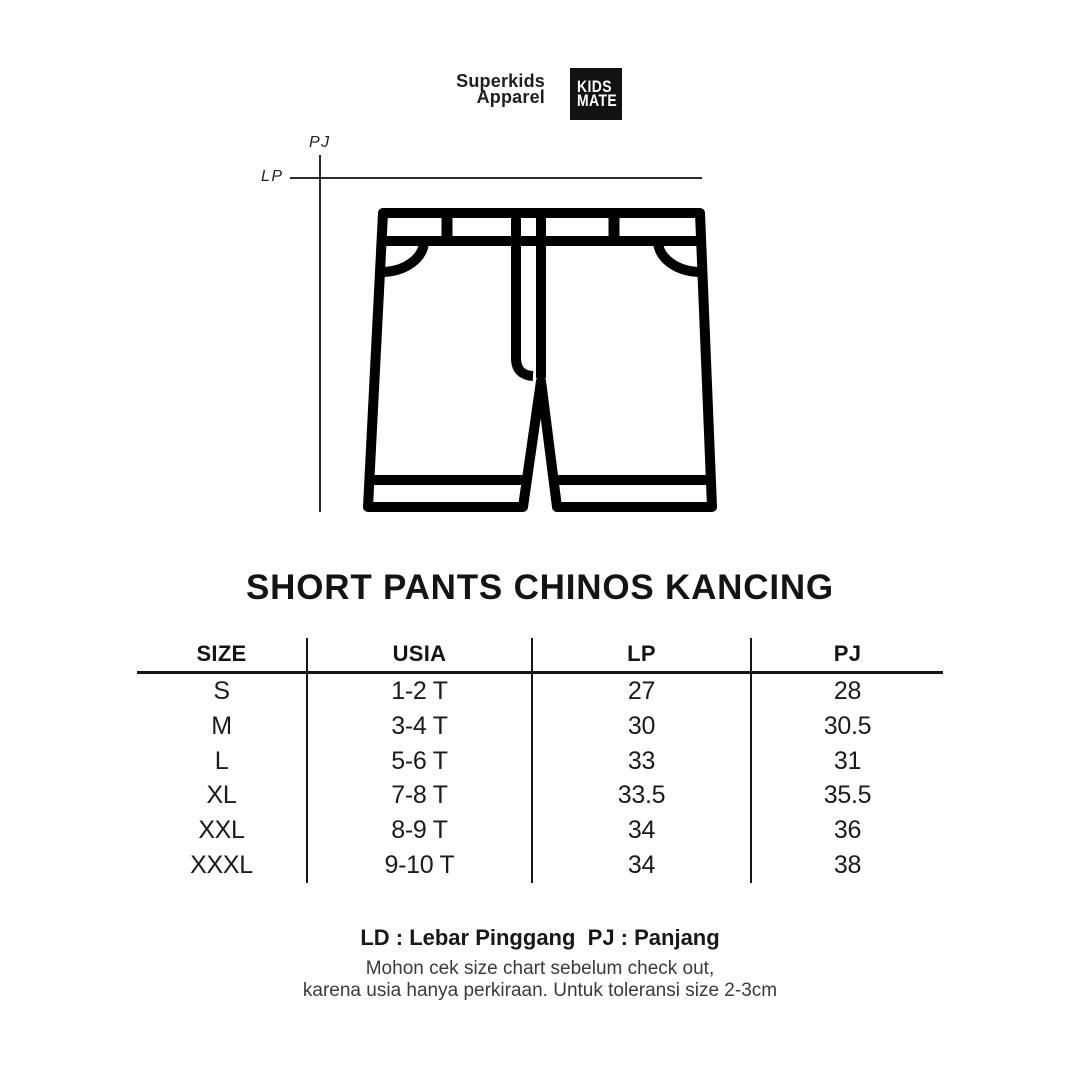 The height and width of the screenshot is (1080, 1080). I want to click on pj-measure-line, so click(320, 333).